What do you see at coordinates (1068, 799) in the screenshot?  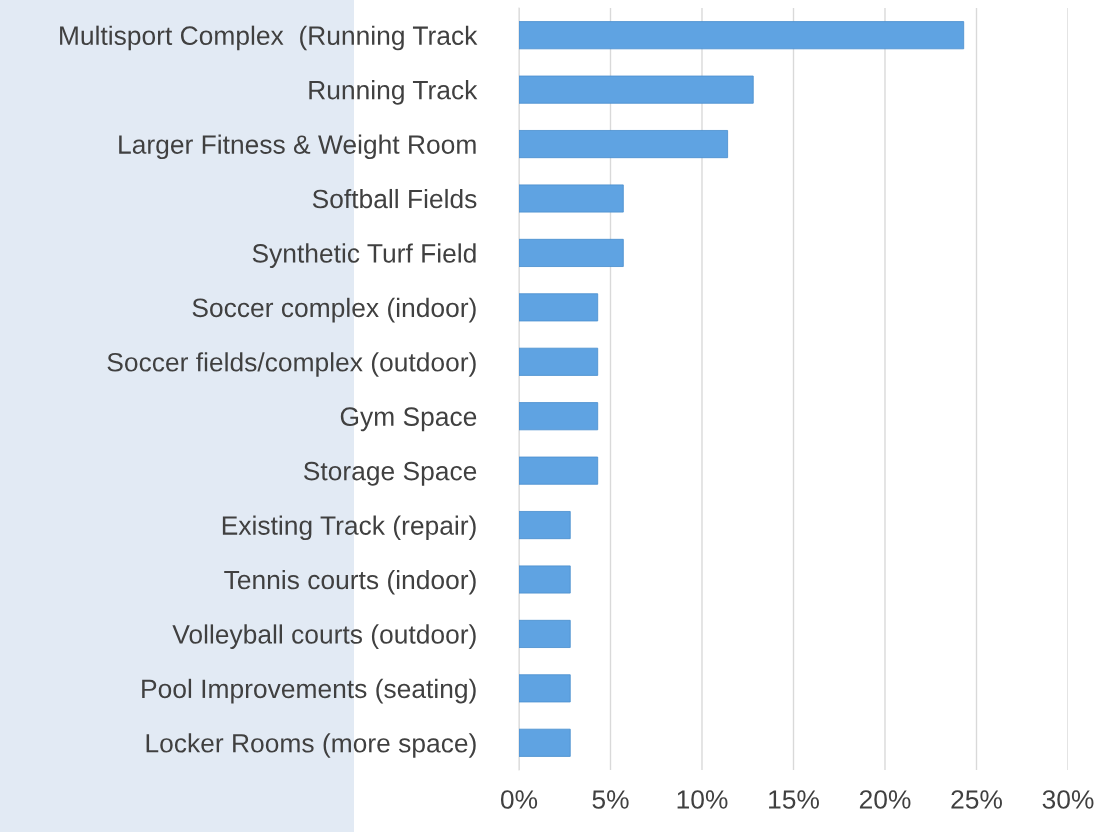 I see `x-tick-label: 30%` at bounding box center [1068, 799].